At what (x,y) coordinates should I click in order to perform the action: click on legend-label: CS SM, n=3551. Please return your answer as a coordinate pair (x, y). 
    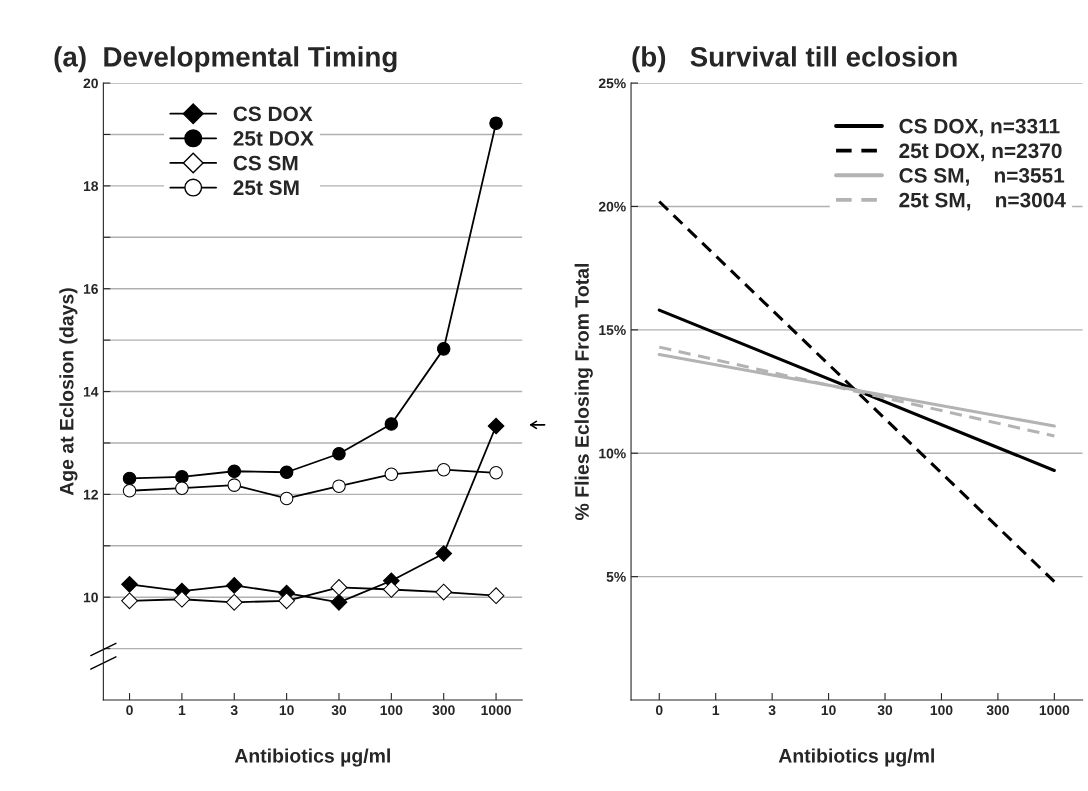
    Looking at the image, I should click on (982, 177).